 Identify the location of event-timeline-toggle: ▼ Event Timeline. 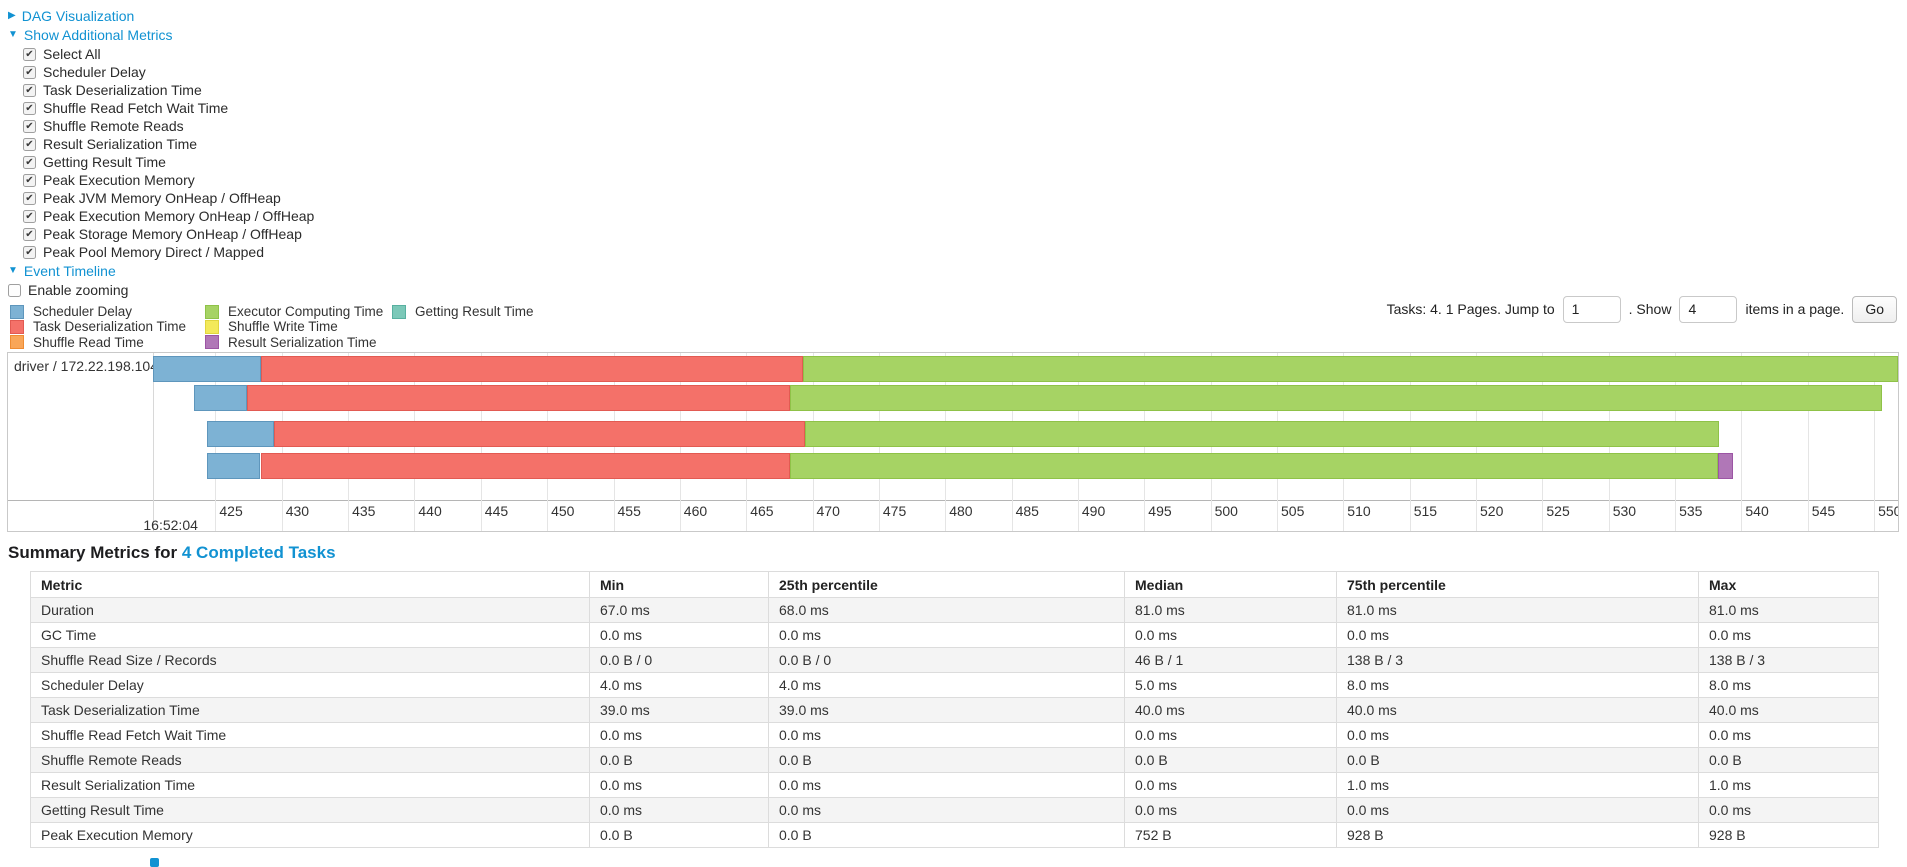
(62, 271).